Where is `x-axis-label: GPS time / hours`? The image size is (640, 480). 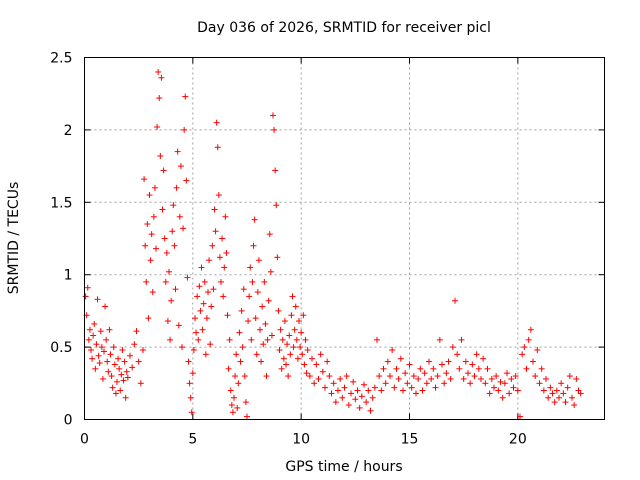 x-axis-label: GPS time / hours is located at coordinates (343, 467).